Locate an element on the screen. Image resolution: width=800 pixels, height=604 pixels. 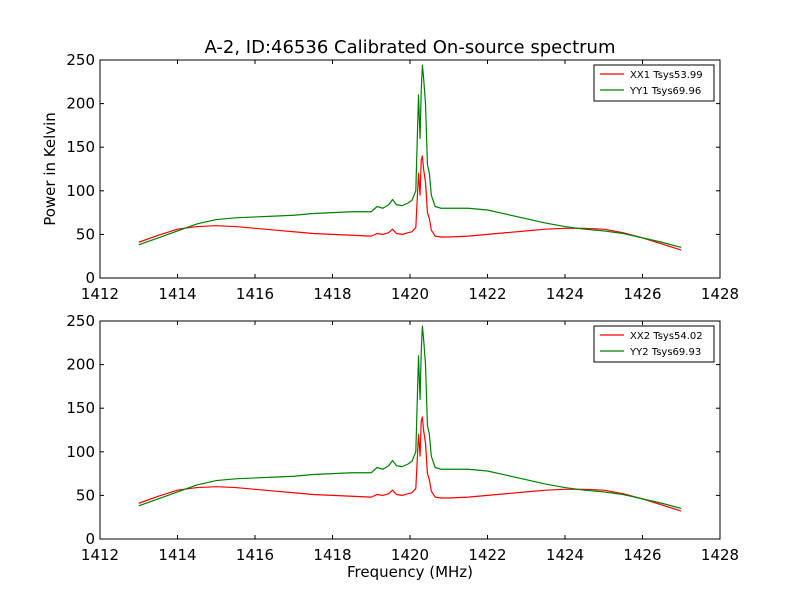
legend-label: YY2 Tsys69.93 is located at coordinates (665, 352).